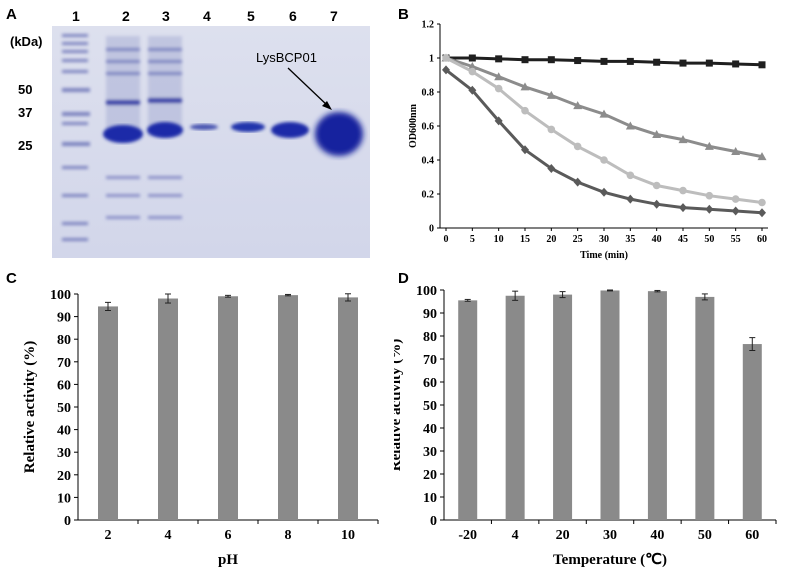  Describe the element at coordinates (228, 535) in the screenshot. I see `x-tick-label: 6` at that location.